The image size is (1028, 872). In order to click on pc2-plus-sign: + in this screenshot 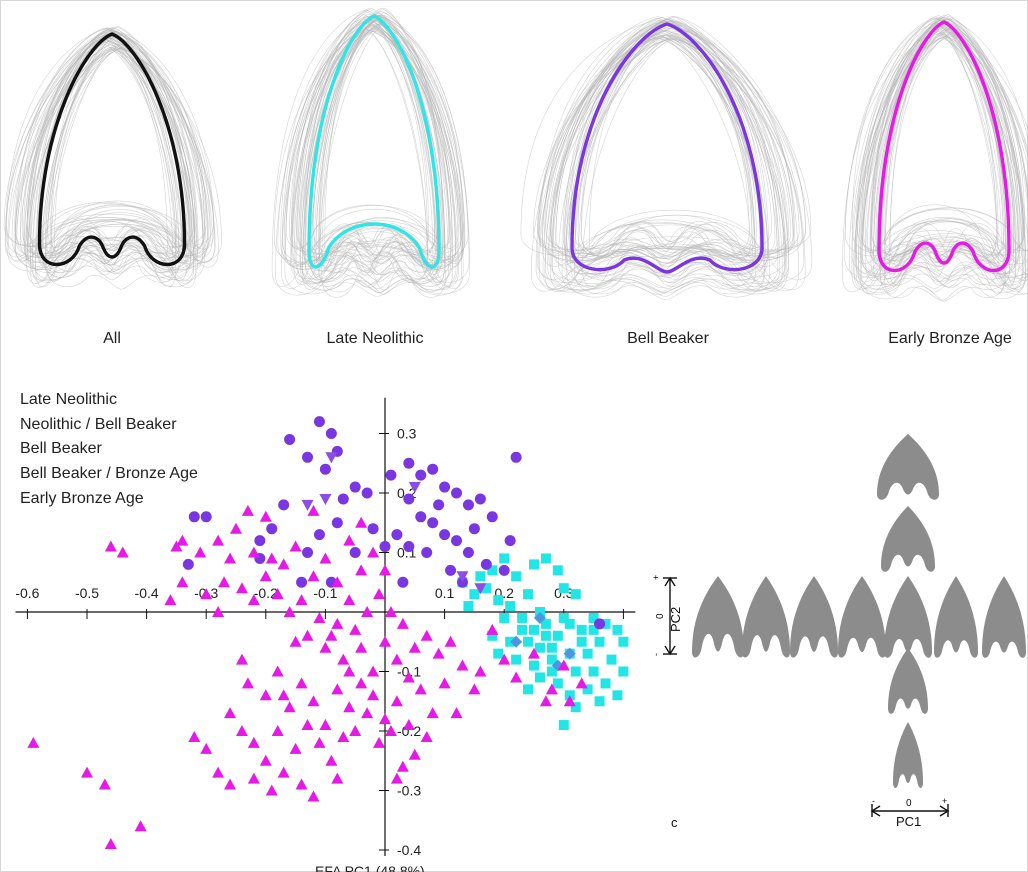, I will do `click(656, 577)`.